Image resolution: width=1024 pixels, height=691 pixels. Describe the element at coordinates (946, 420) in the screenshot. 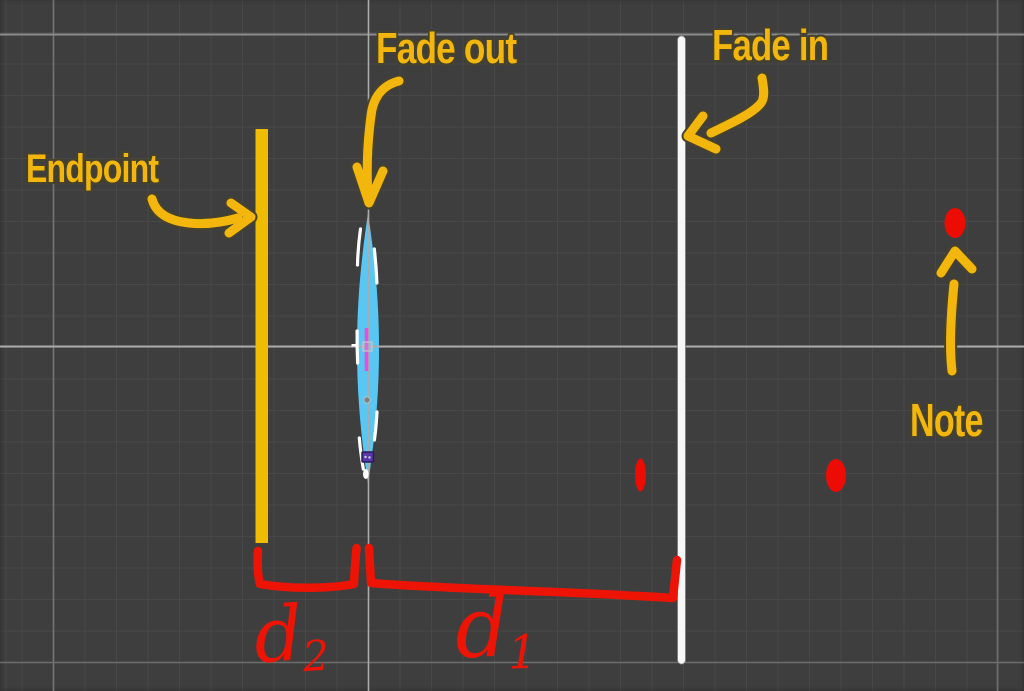

I see `note-label: Note` at that location.